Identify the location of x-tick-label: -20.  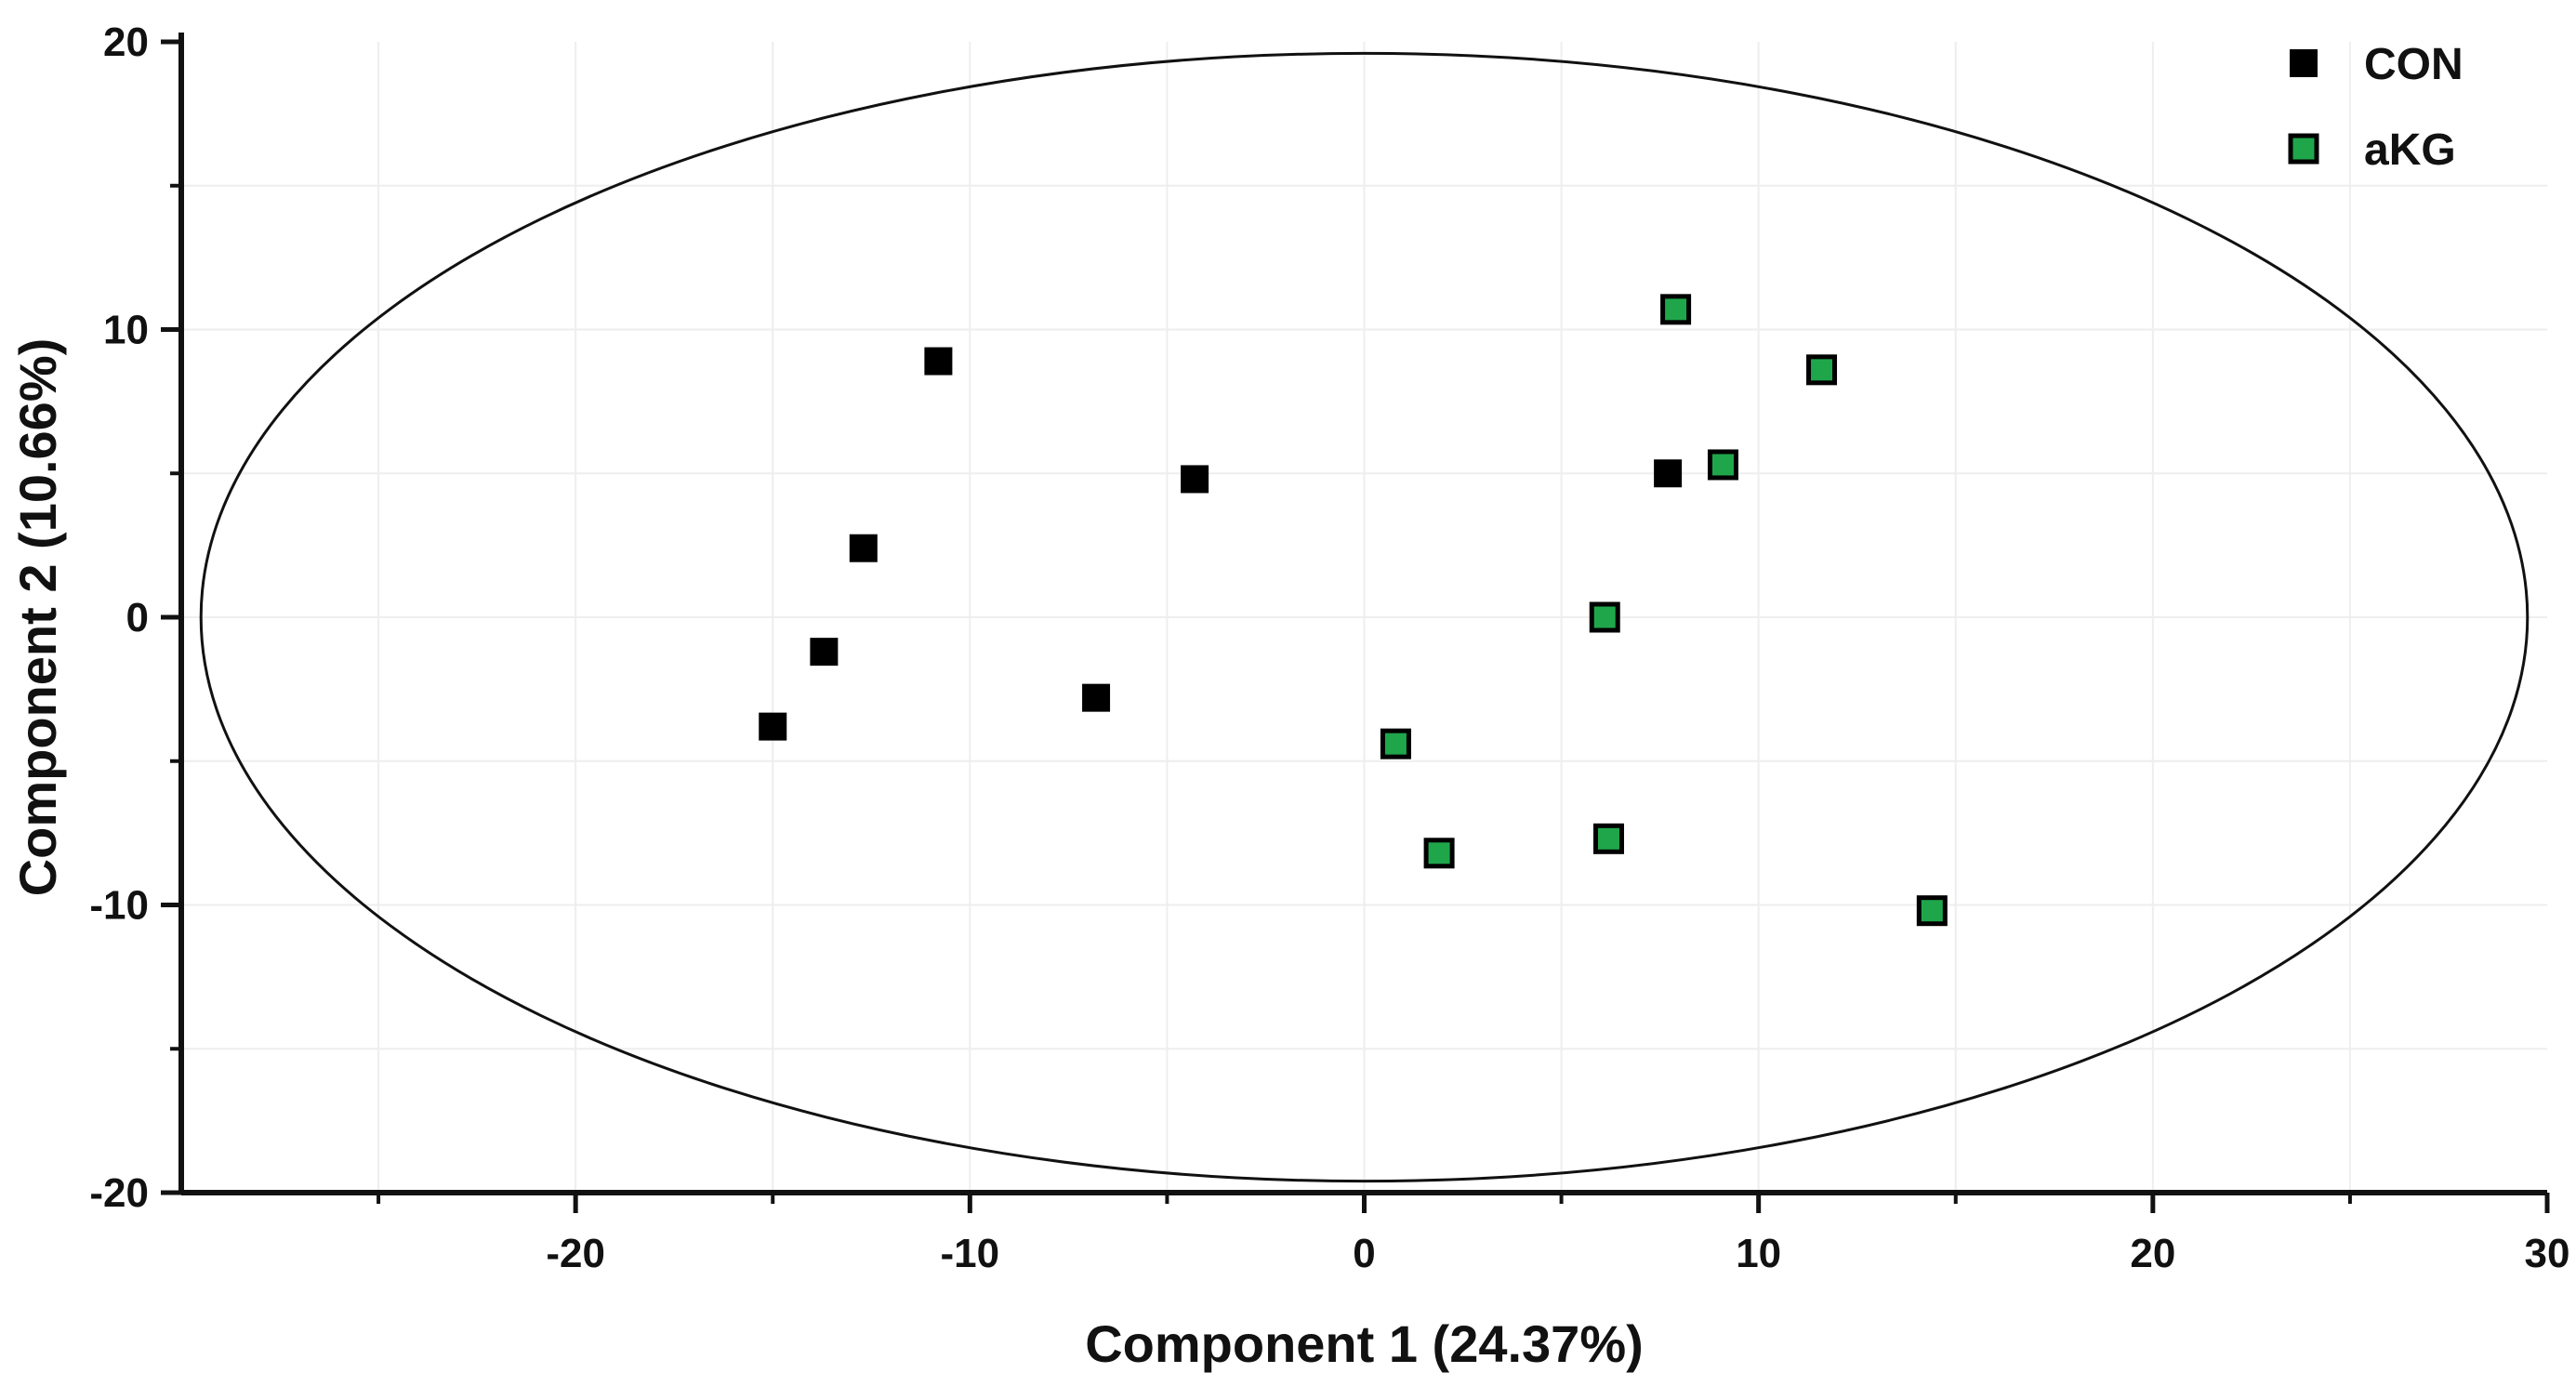
(575, 1253).